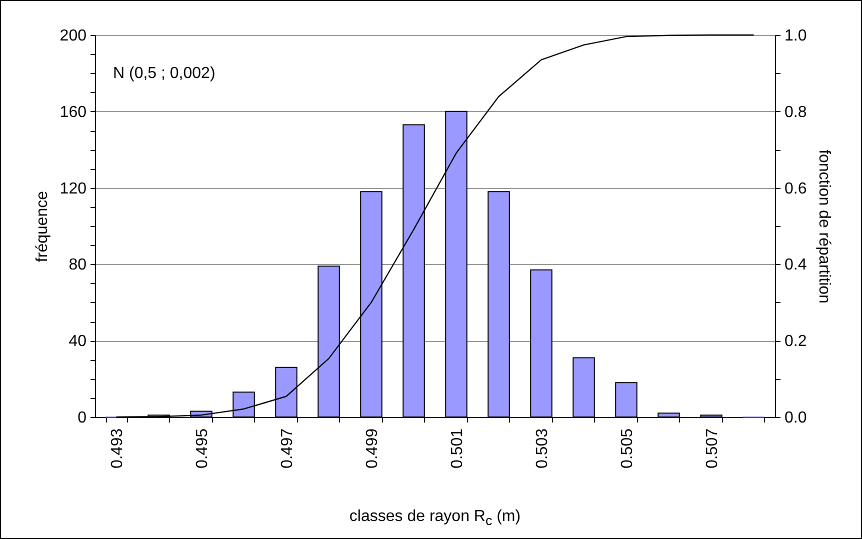  Describe the element at coordinates (795, 189) in the screenshot. I see `y2-tick-label: 0.6` at that location.